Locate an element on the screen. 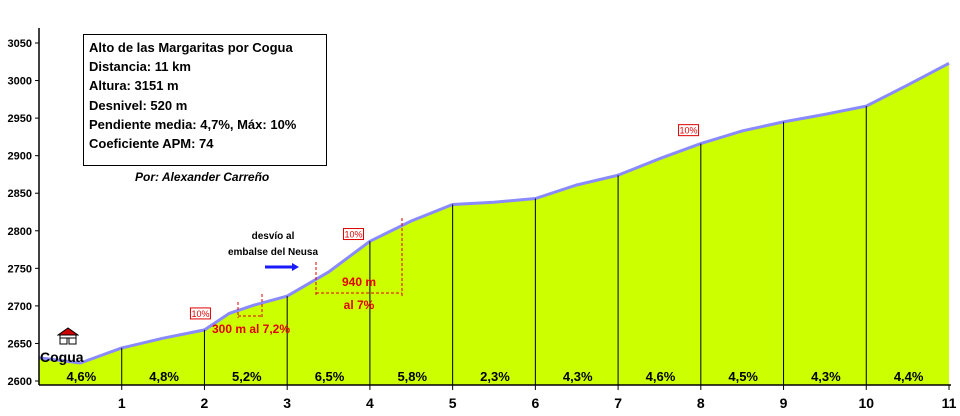 This screenshot has width=960, height=416. grade-label-km-10: 4,3% is located at coordinates (826, 376).